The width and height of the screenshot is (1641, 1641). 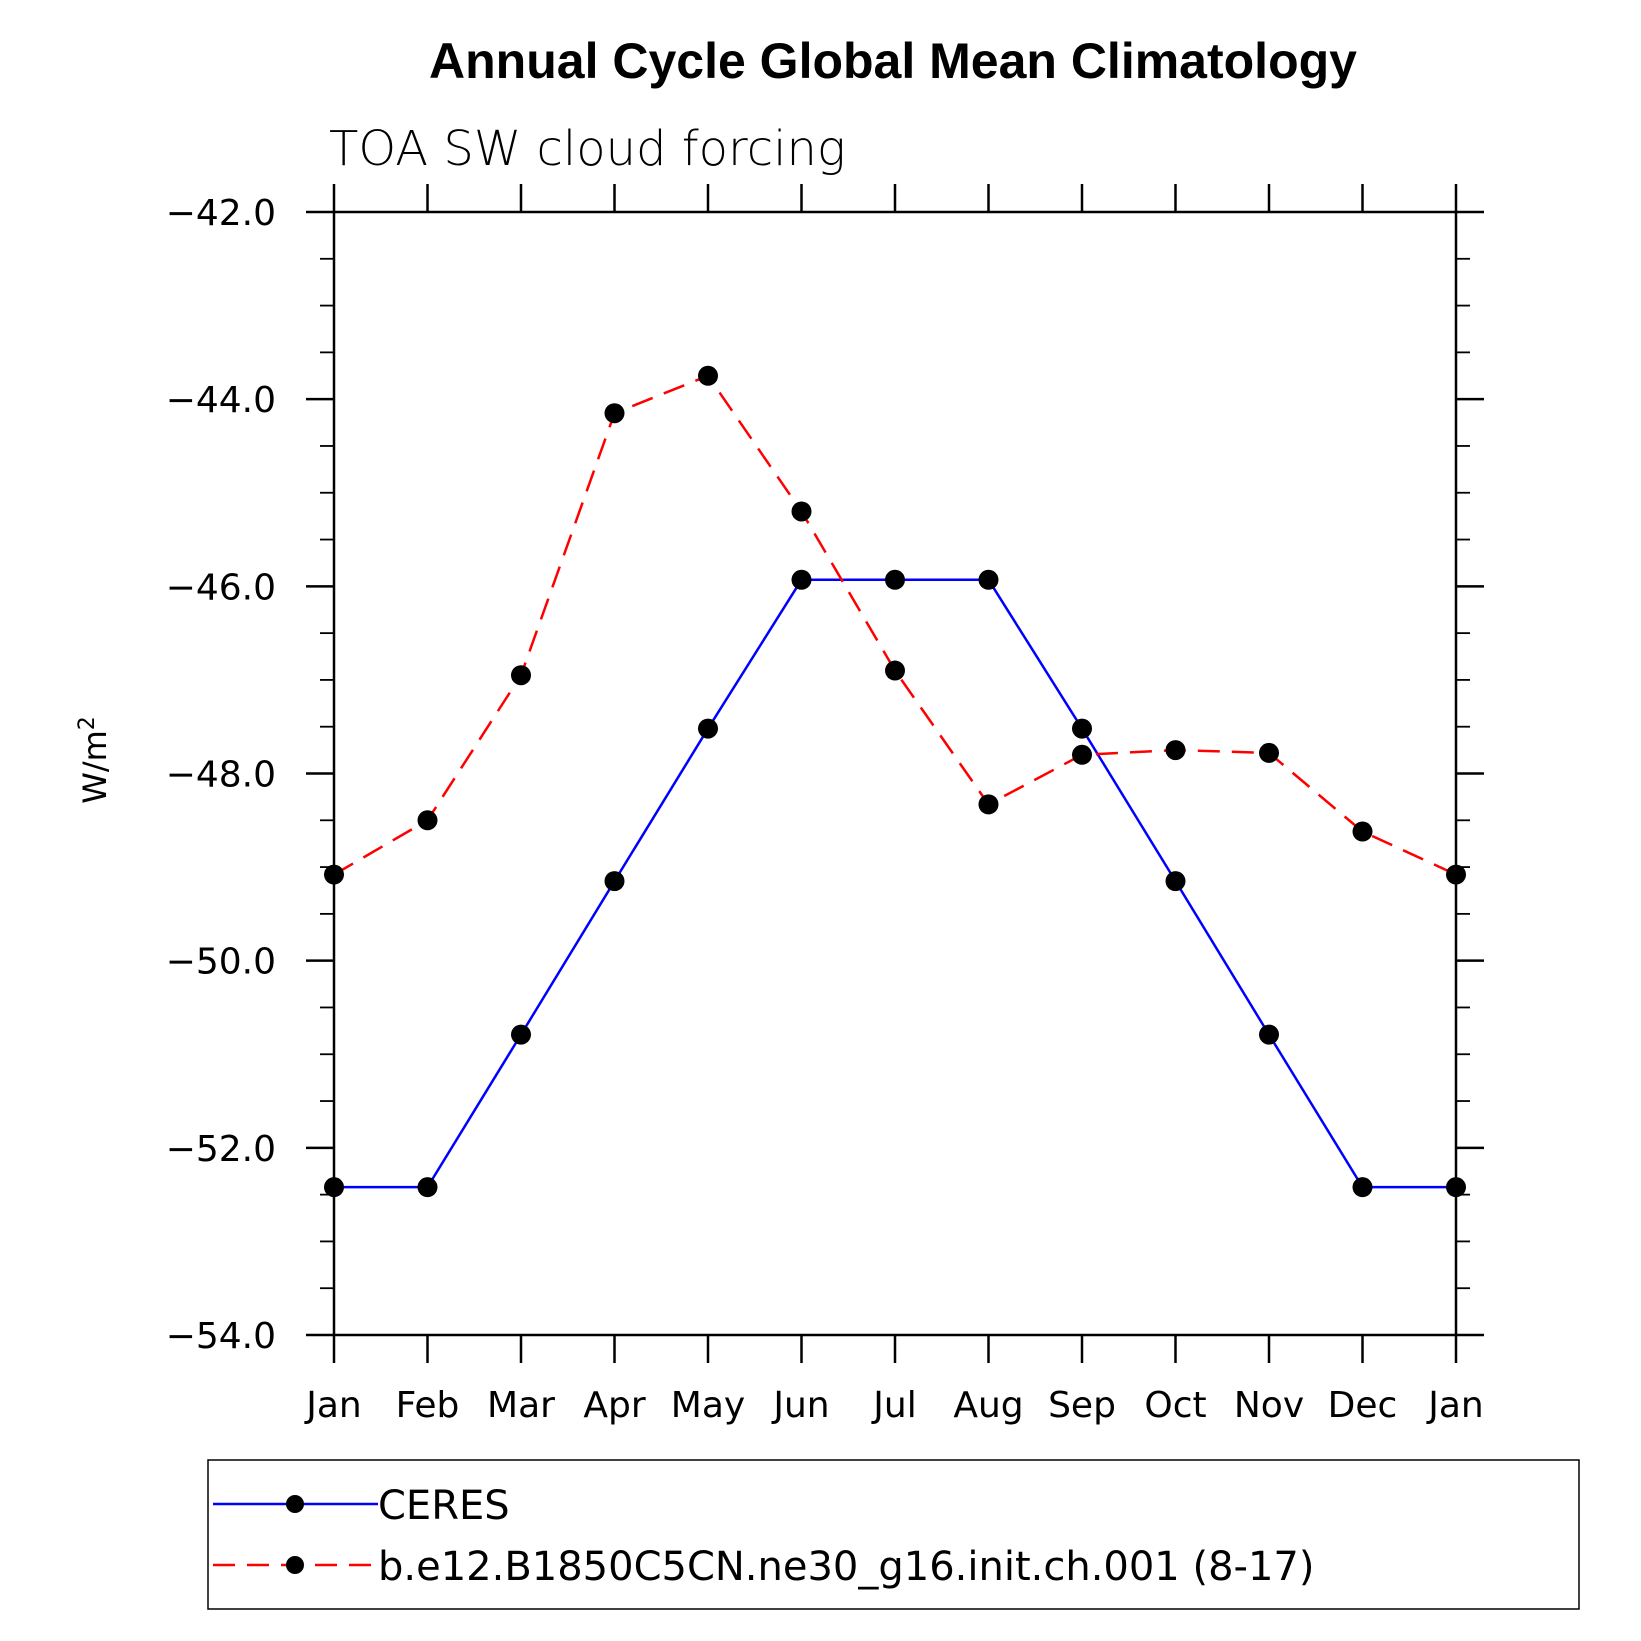 What do you see at coordinates (295, 1504) in the screenshot?
I see `legend-marker-ceres` at bounding box center [295, 1504].